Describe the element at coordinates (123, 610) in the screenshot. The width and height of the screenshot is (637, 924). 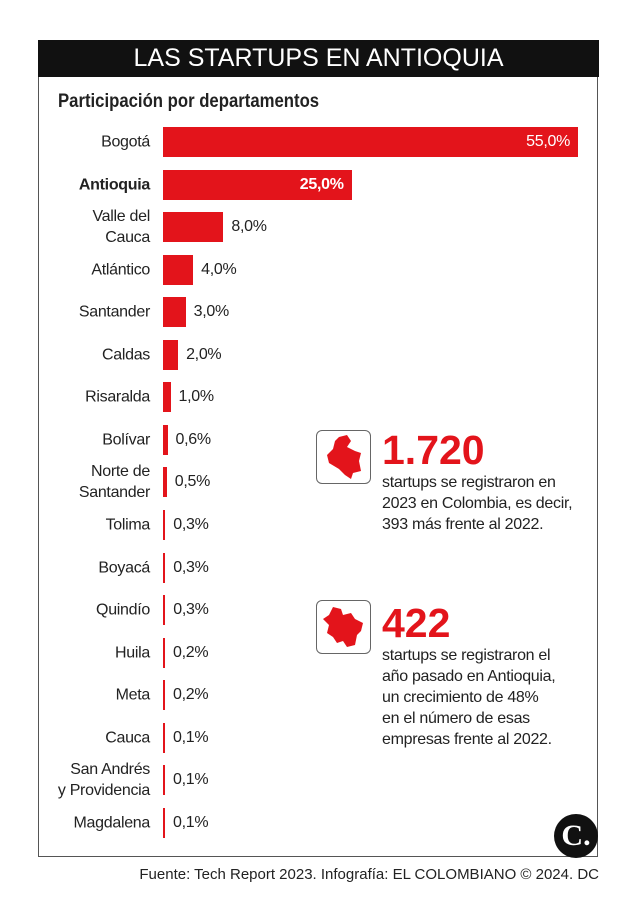
I see `category-label: Quindío` at that location.